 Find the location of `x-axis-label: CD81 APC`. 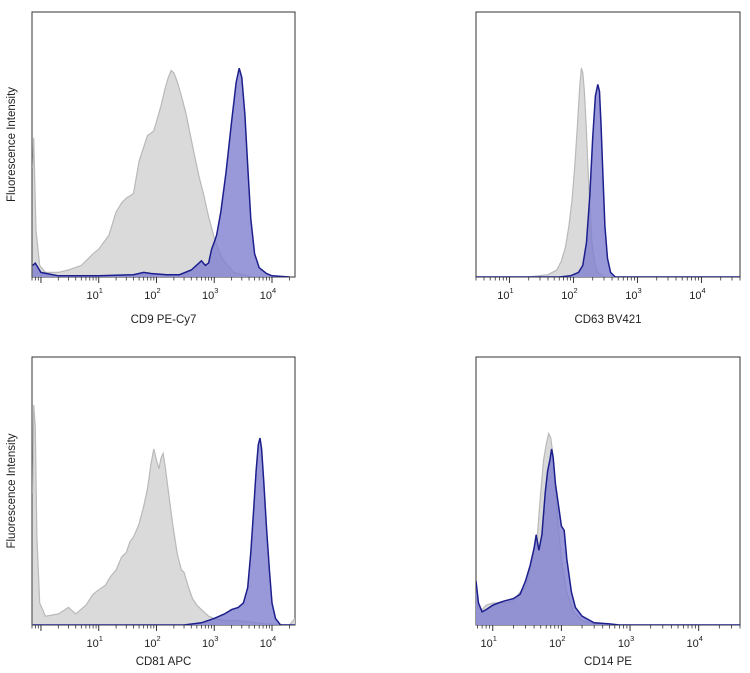

x-axis-label: CD81 APC is located at coordinates (164, 662).